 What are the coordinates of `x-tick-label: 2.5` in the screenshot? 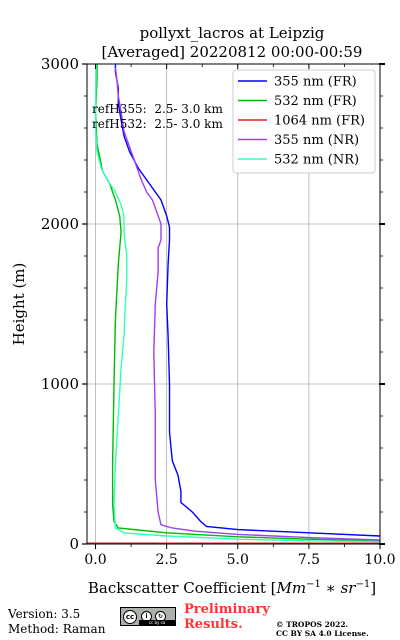 It's located at (167, 560).